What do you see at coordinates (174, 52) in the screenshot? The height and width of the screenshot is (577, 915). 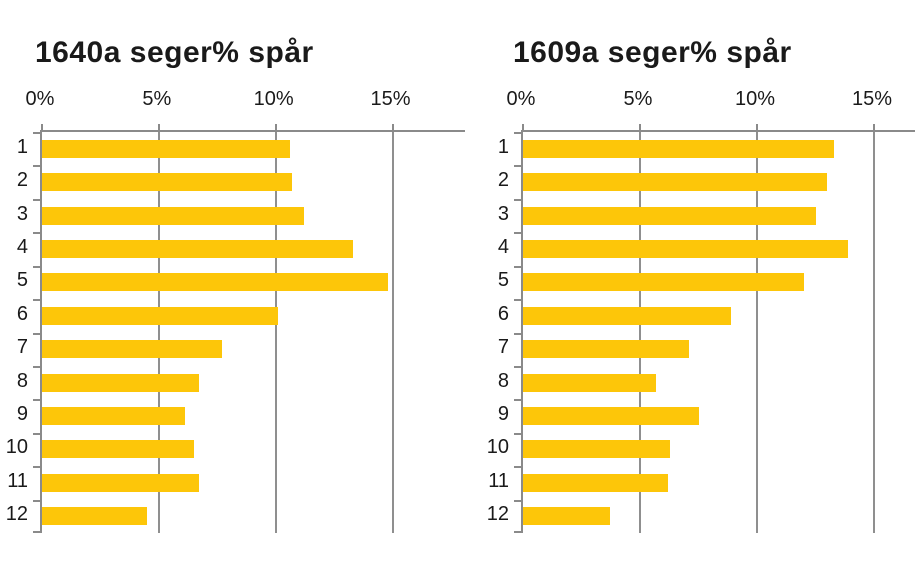 I see `chart-title: 1640a seger% spår` at bounding box center [174, 52].